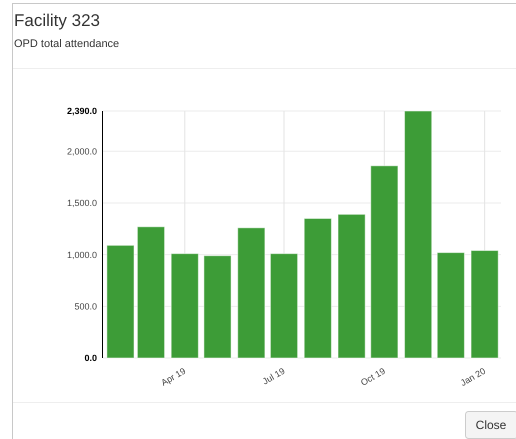  What do you see at coordinates (490, 425) in the screenshot?
I see `close-button: Close` at bounding box center [490, 425].